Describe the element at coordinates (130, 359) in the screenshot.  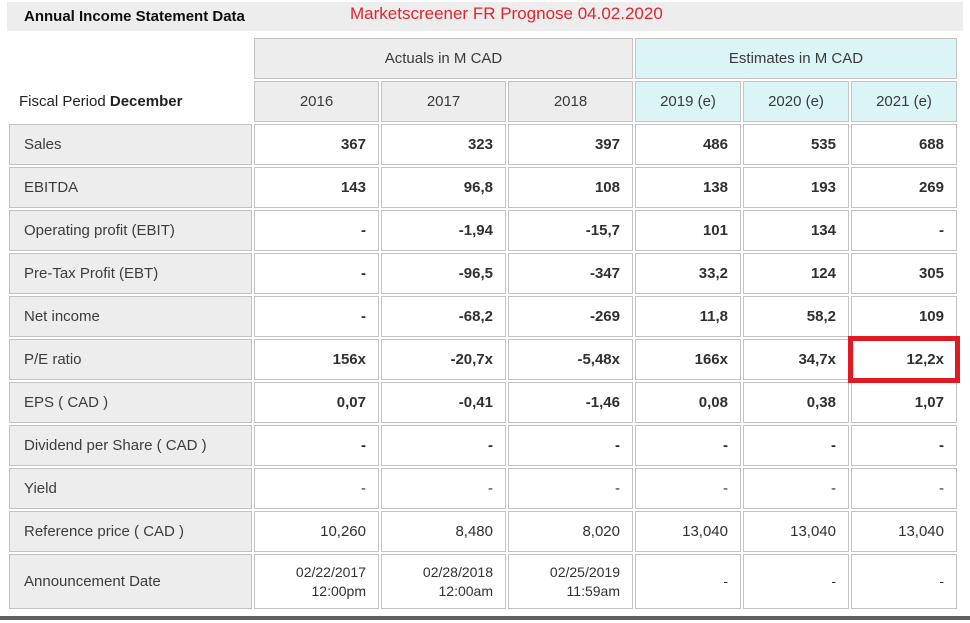
I see `row-label: P/E ratio` at that location.